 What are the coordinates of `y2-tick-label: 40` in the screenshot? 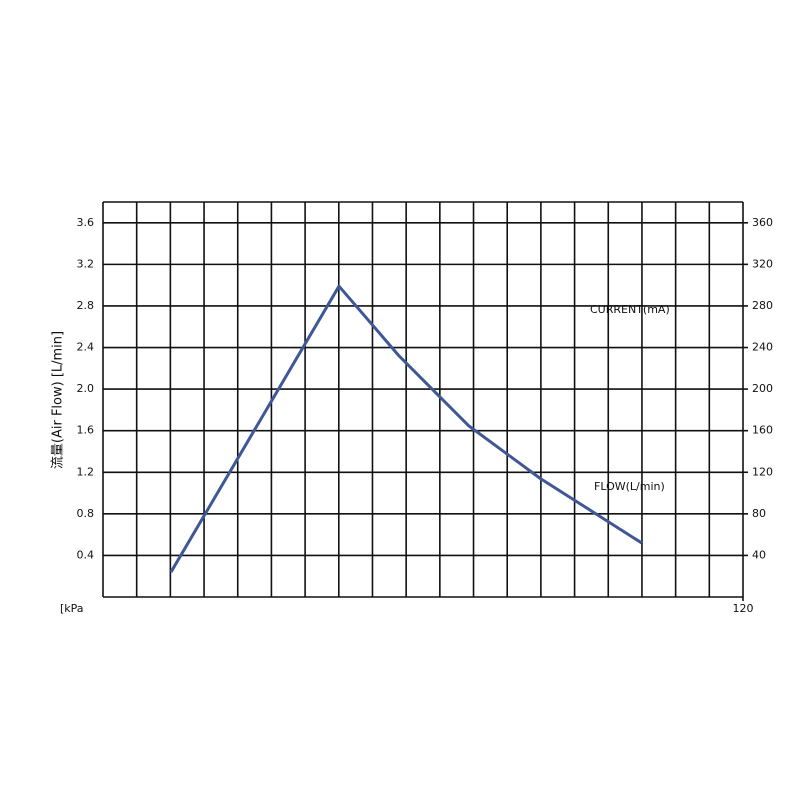 It's located at (759, 554).